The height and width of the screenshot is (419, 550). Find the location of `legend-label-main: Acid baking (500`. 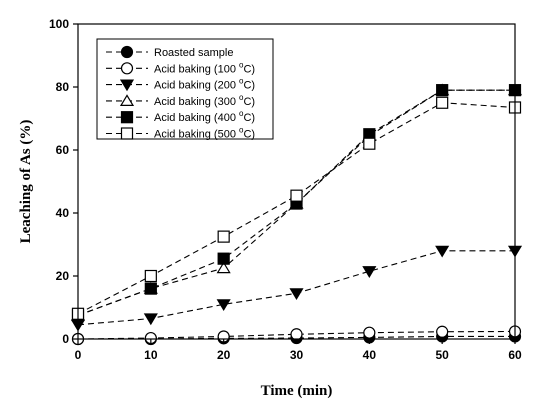

legend-label-main: Acid baking (500 is located at coordinates (196, 135).